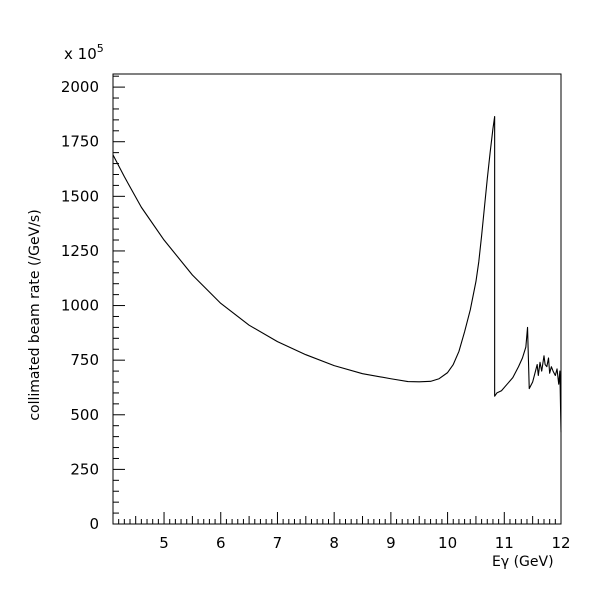  I want to click on x-tick-label: 9, so click(391, 543).